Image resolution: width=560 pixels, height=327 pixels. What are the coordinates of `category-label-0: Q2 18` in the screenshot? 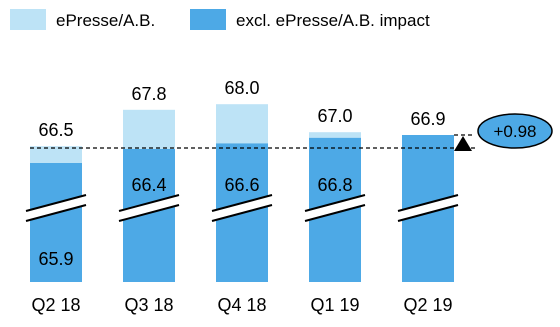 It's located at (55, 305).